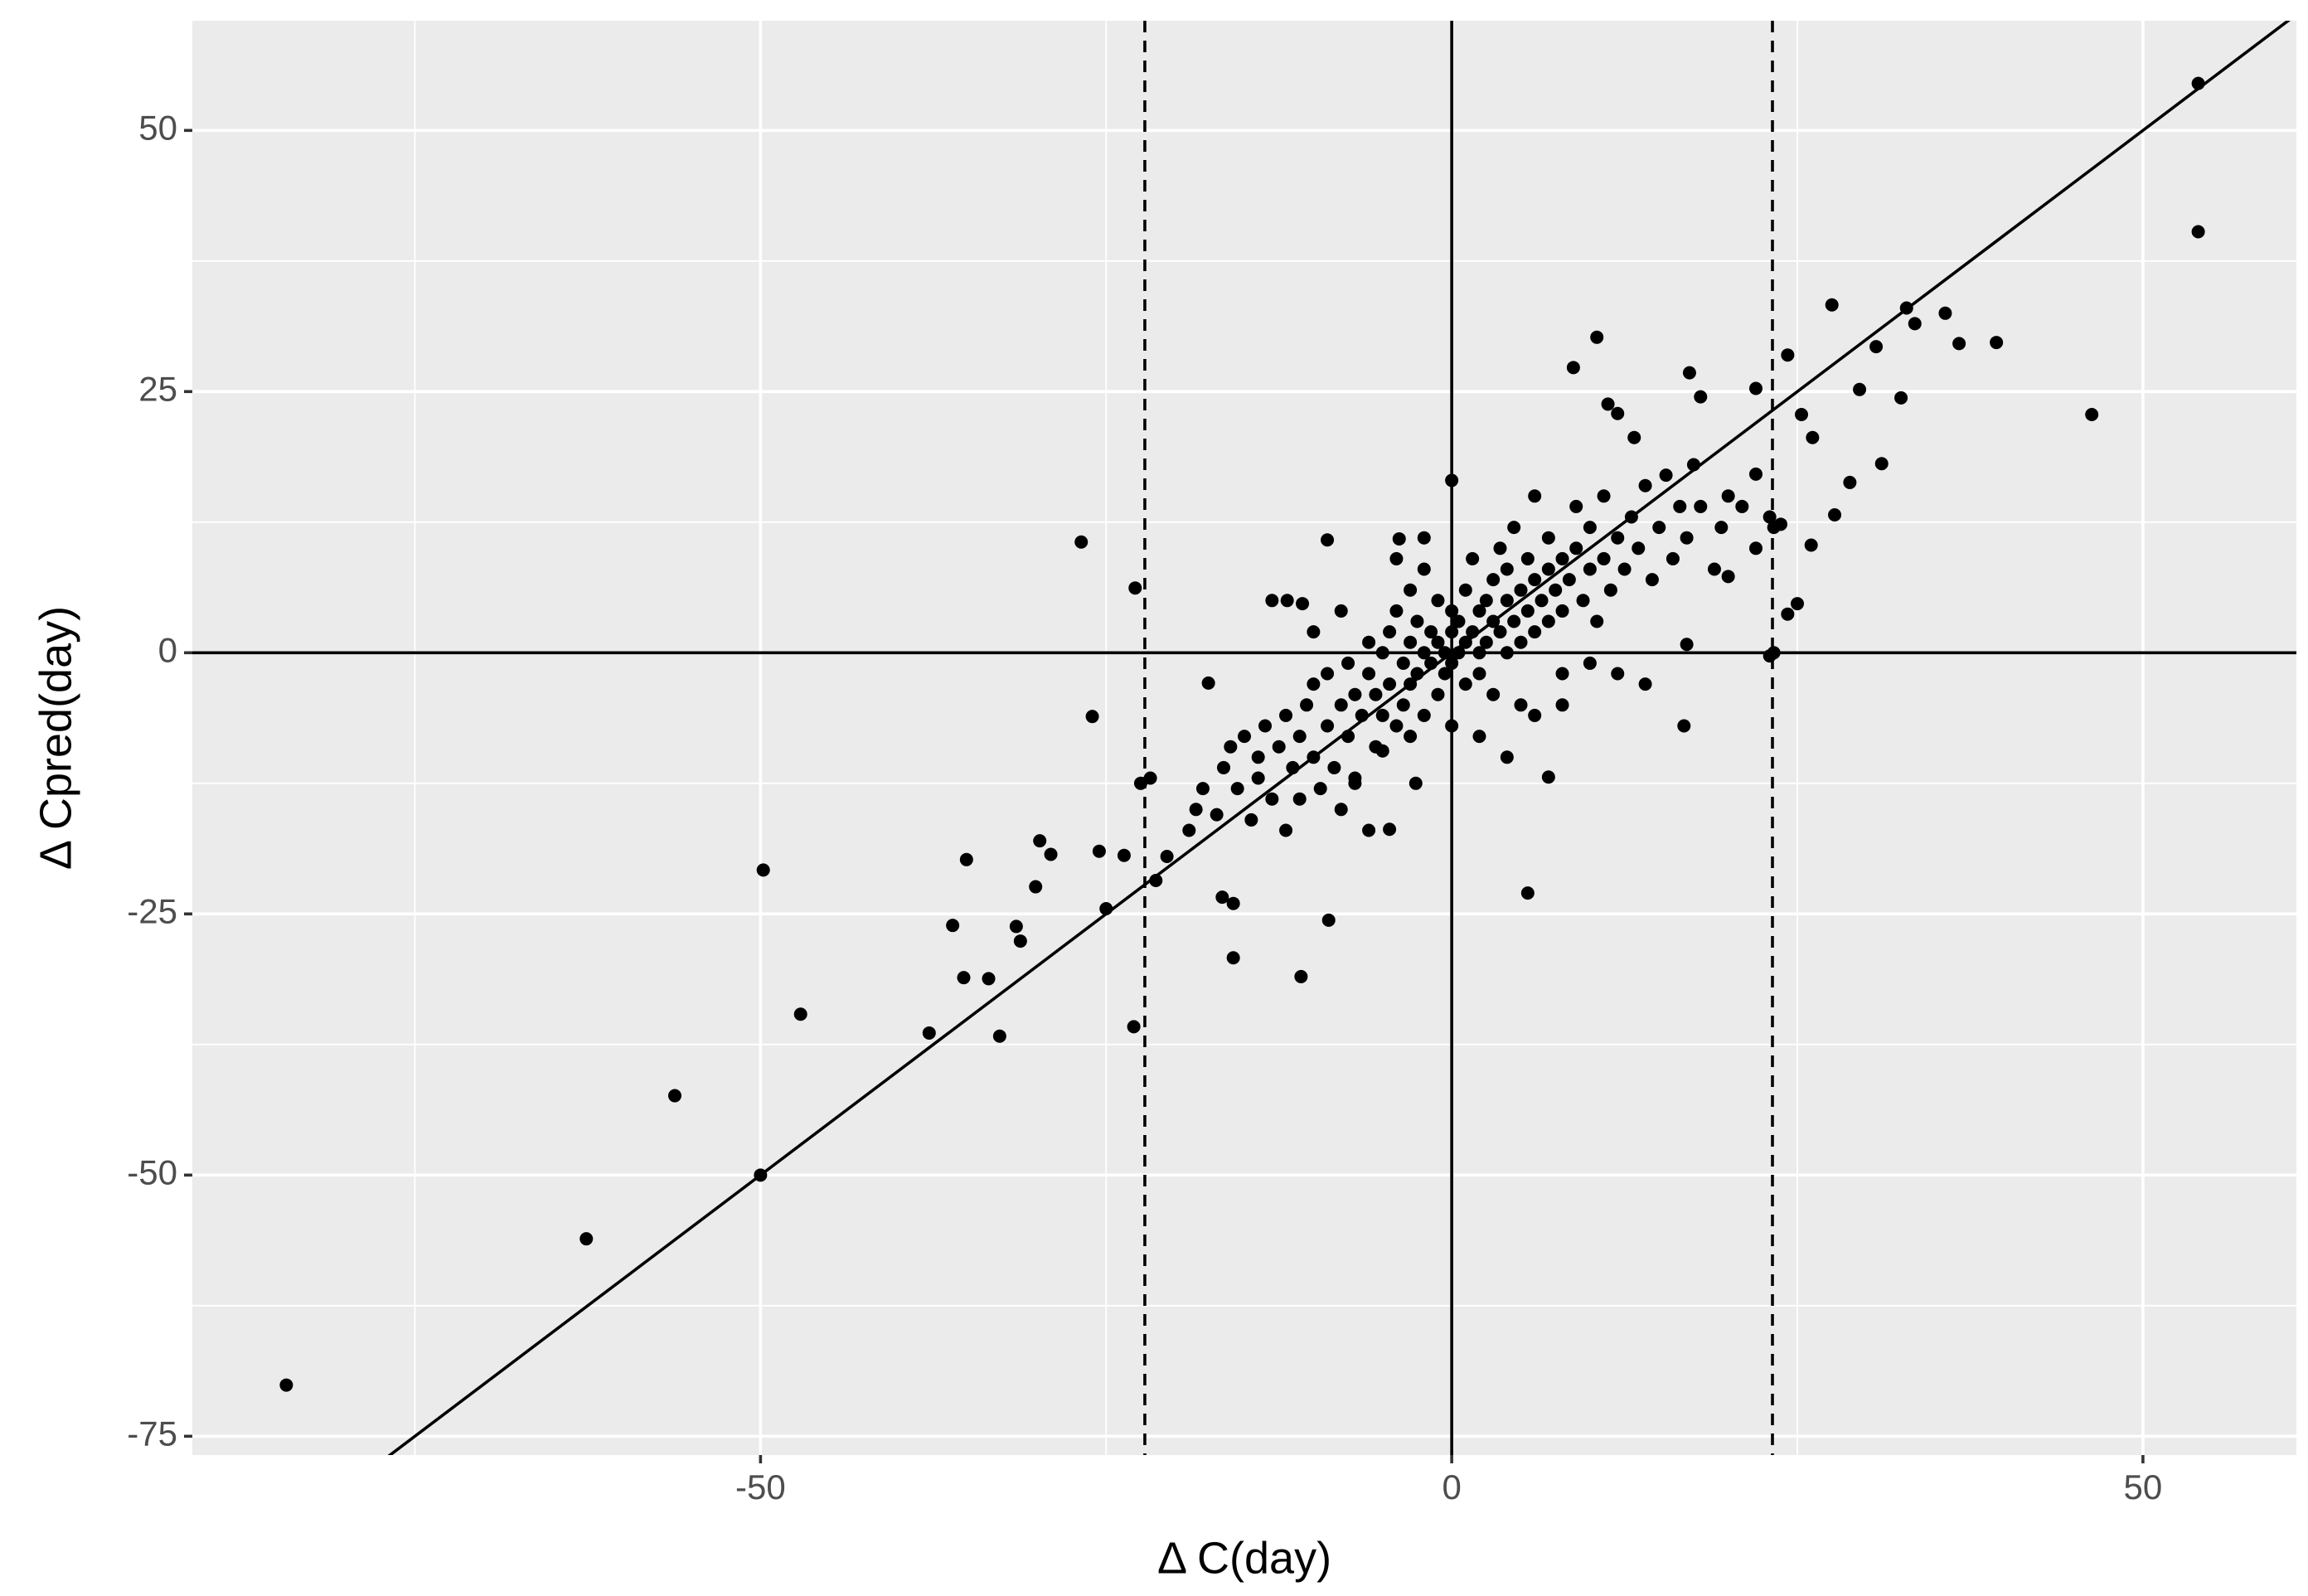 The width and height of the screenshot is (2308, 1596). What do you see at coordinates (152, 1434) in the screenshot?
I see `y-tick-label: -75` at bounding box center [152, 1434].